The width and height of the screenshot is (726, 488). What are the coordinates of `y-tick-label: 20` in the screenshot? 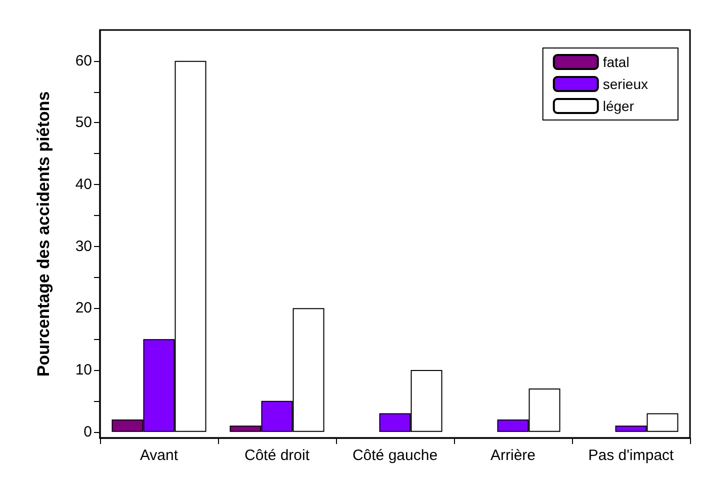 It's located at (83, 308).